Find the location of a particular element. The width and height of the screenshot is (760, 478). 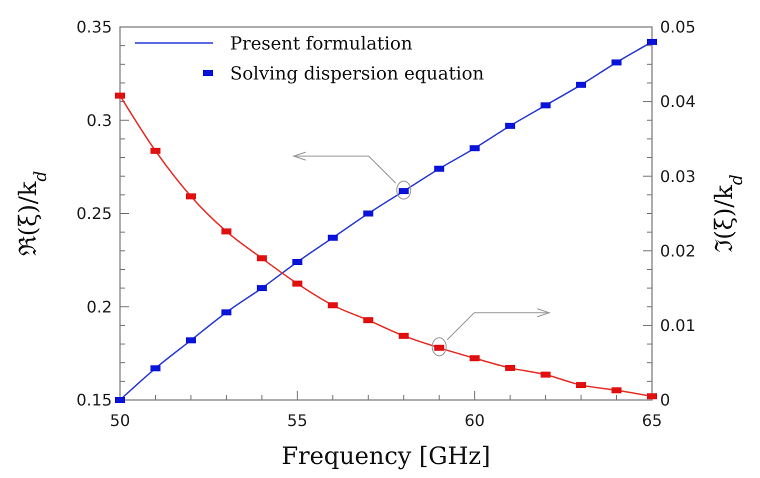

legend-label: Present formulation is located at coordinates (321, 43).